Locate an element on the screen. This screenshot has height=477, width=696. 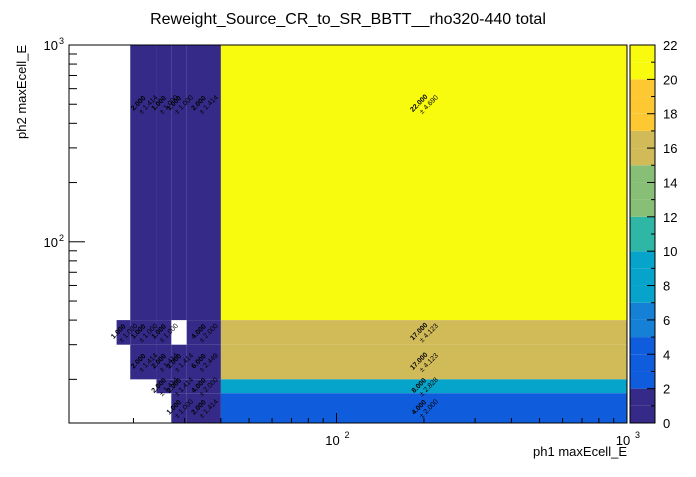
z-tick-label: 20 is located at coordinates (670, 79).